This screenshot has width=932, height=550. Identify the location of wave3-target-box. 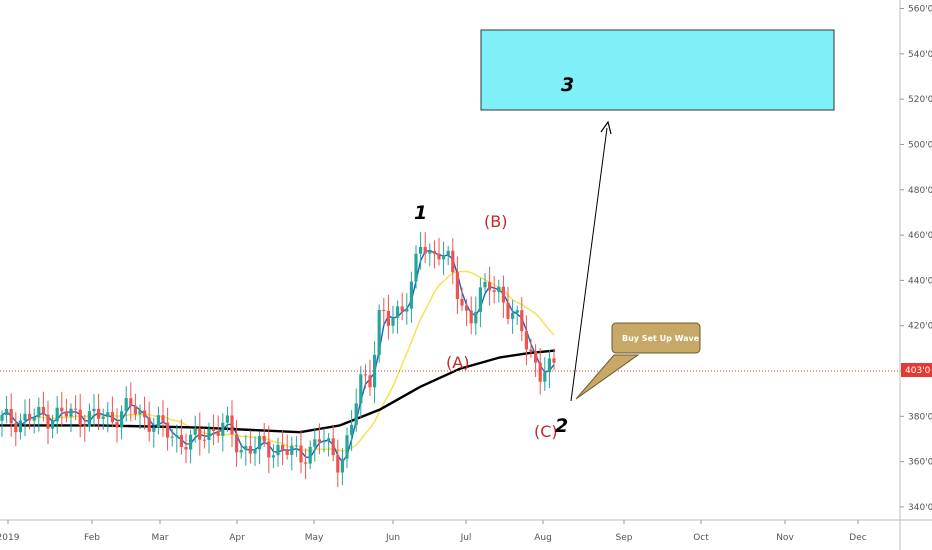
(657, 70).